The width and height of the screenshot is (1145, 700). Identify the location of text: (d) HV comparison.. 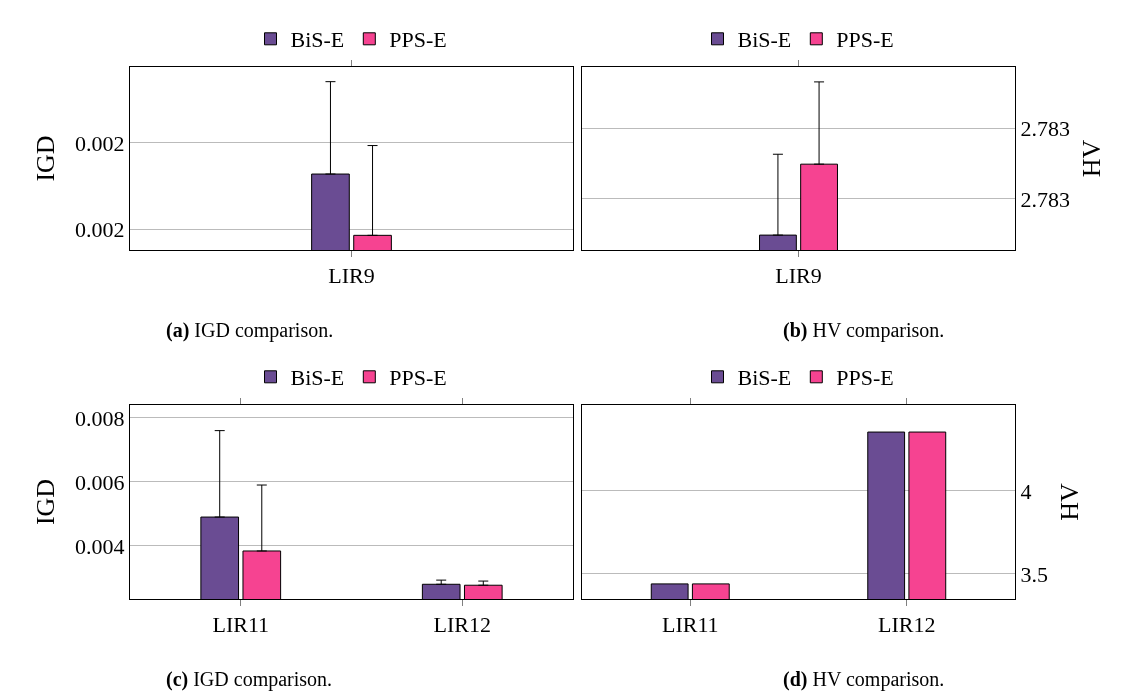
(864, 679).